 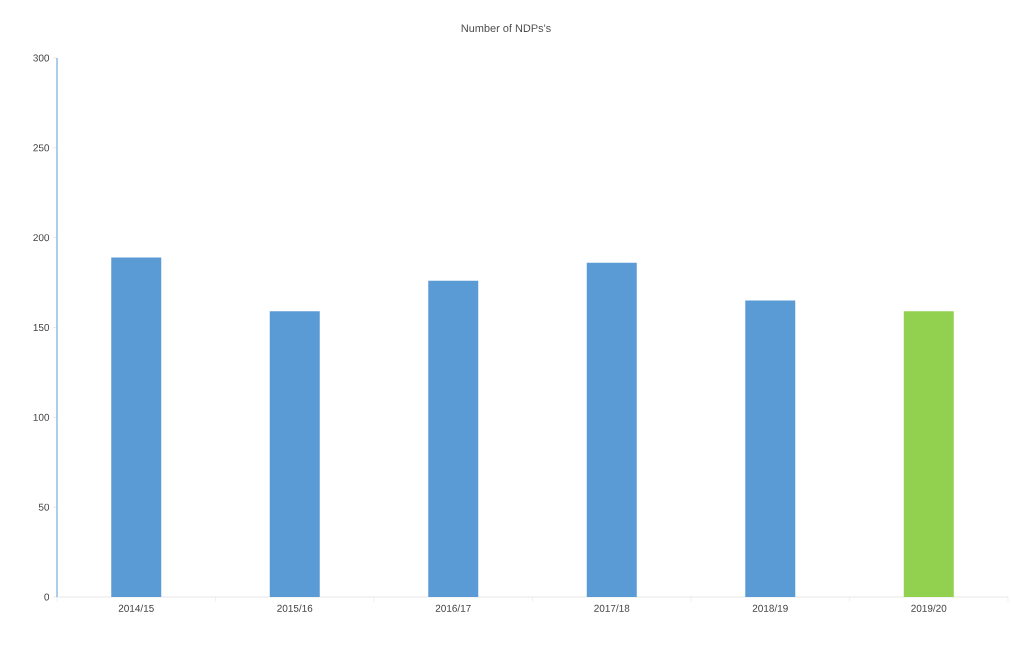 I want to click on y-tick-label: 250, so click(x=41, y=148).